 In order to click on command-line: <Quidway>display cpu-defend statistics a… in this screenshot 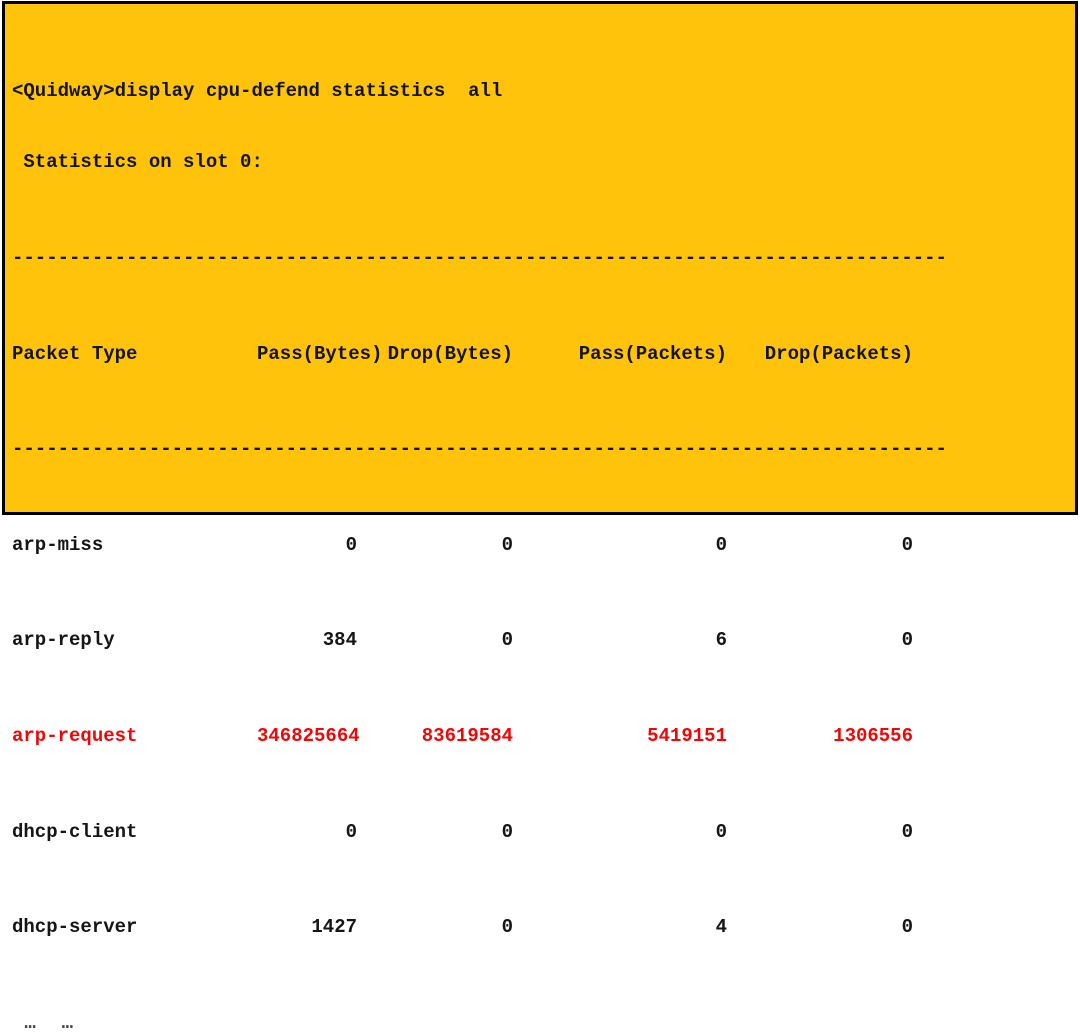, I will do `click(543, 92)`.